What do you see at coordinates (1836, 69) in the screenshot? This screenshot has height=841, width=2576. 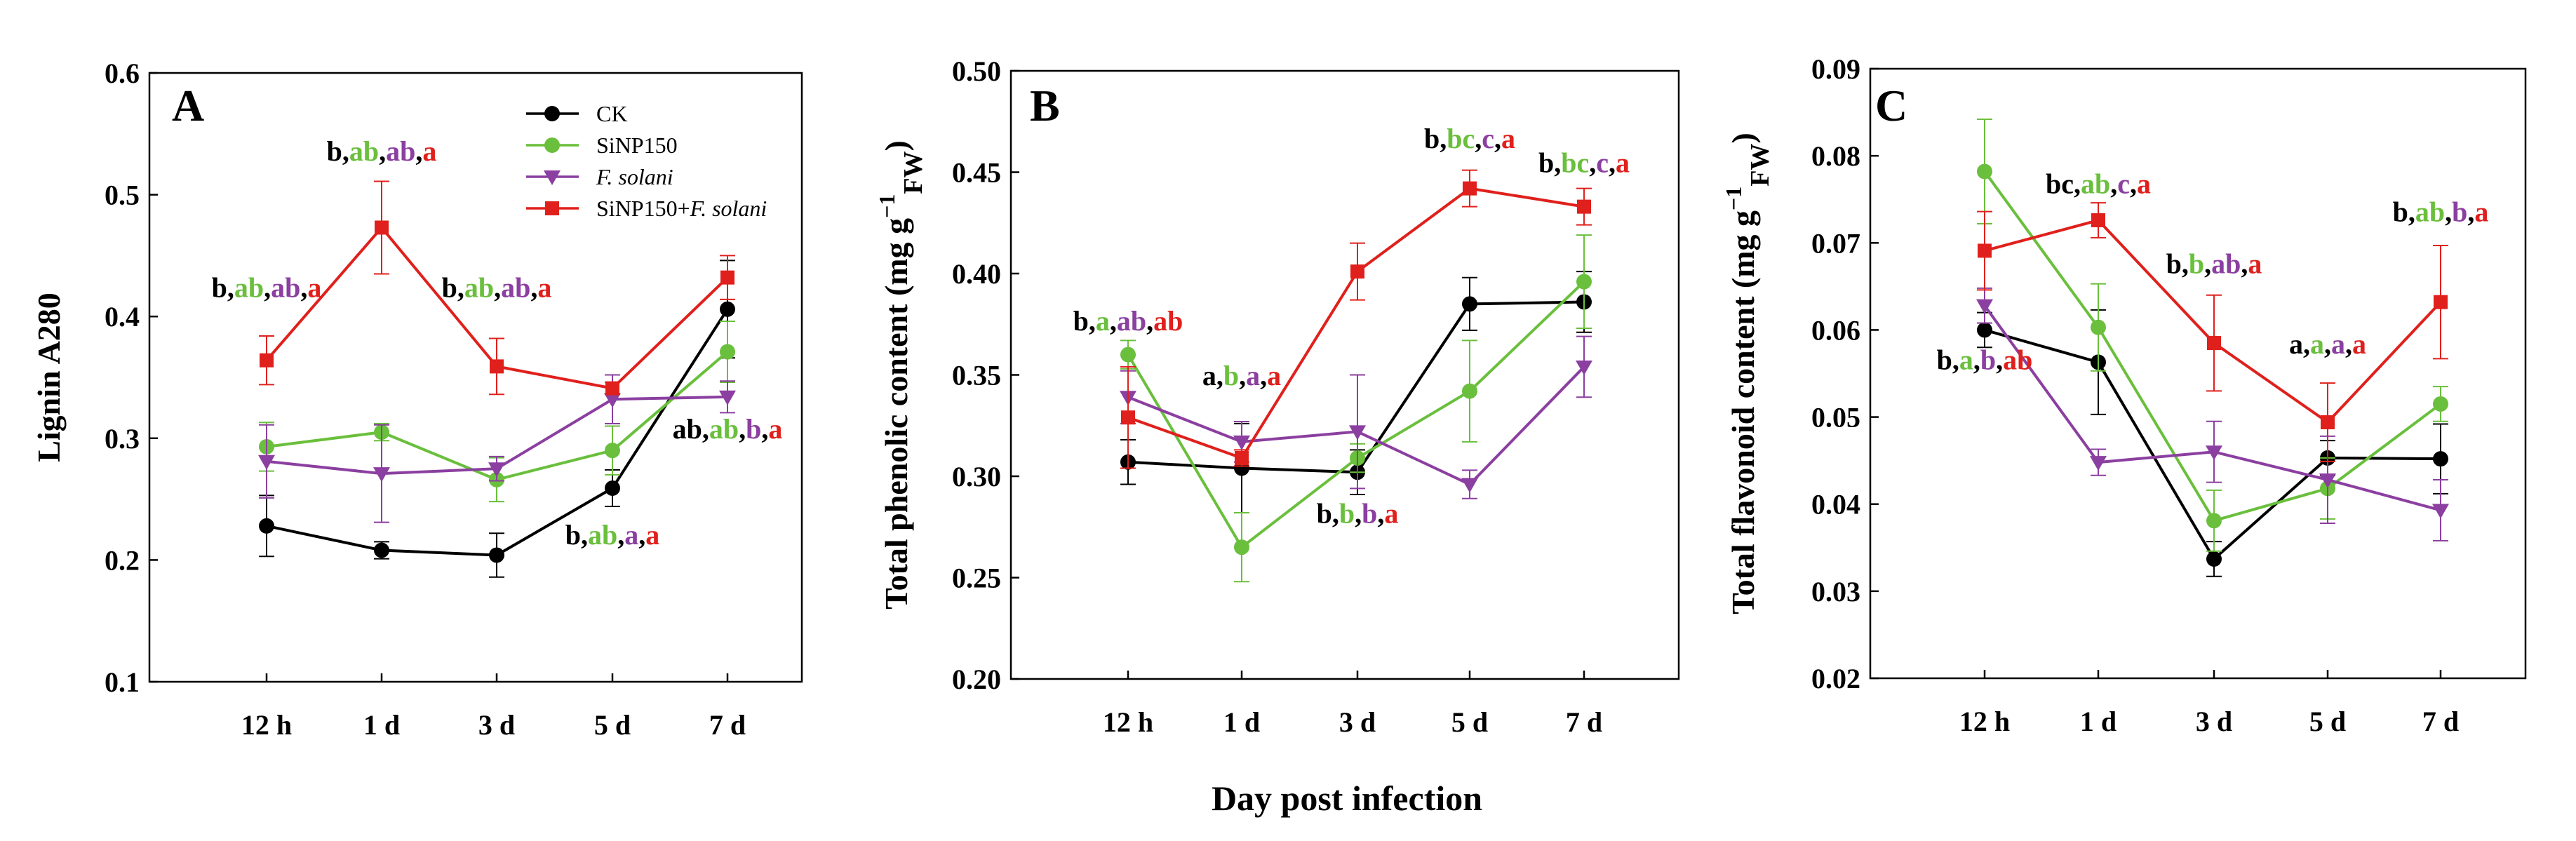 I see `panel-c-y-tick-label: 0.09` at bounding box center [1836, 69].